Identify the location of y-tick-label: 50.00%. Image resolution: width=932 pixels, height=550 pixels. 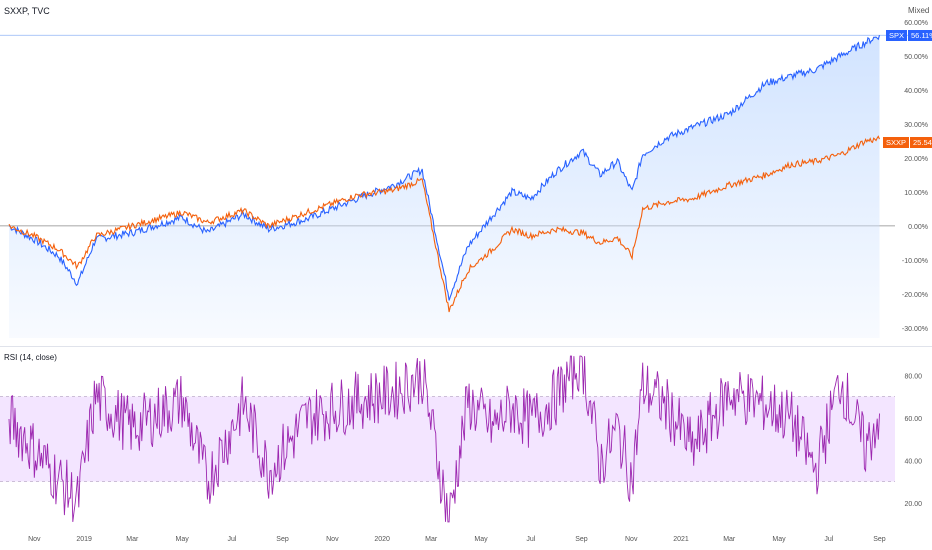
(916, 57).